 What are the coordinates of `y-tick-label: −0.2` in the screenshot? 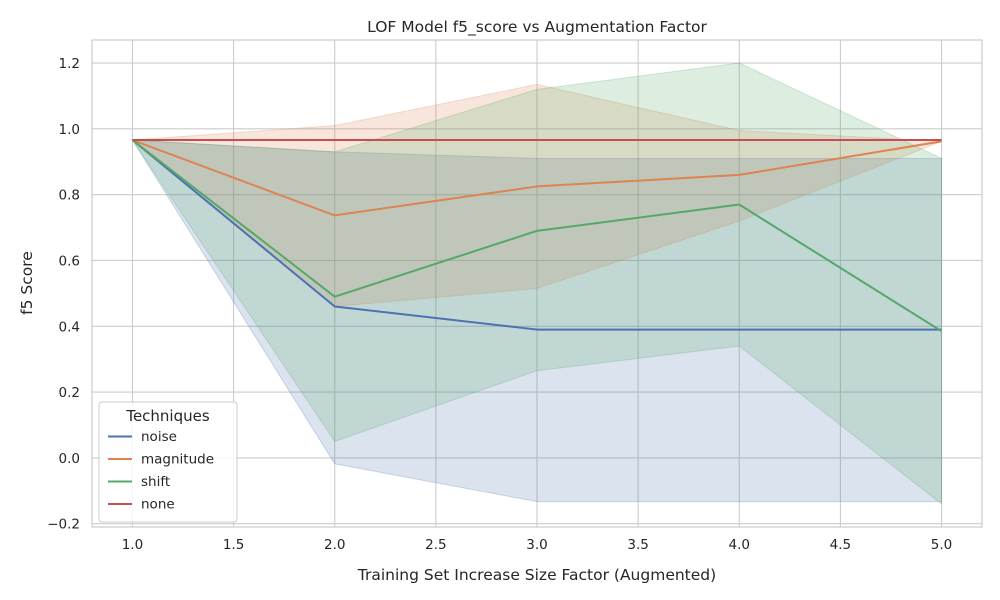 It's located at (63, 525).